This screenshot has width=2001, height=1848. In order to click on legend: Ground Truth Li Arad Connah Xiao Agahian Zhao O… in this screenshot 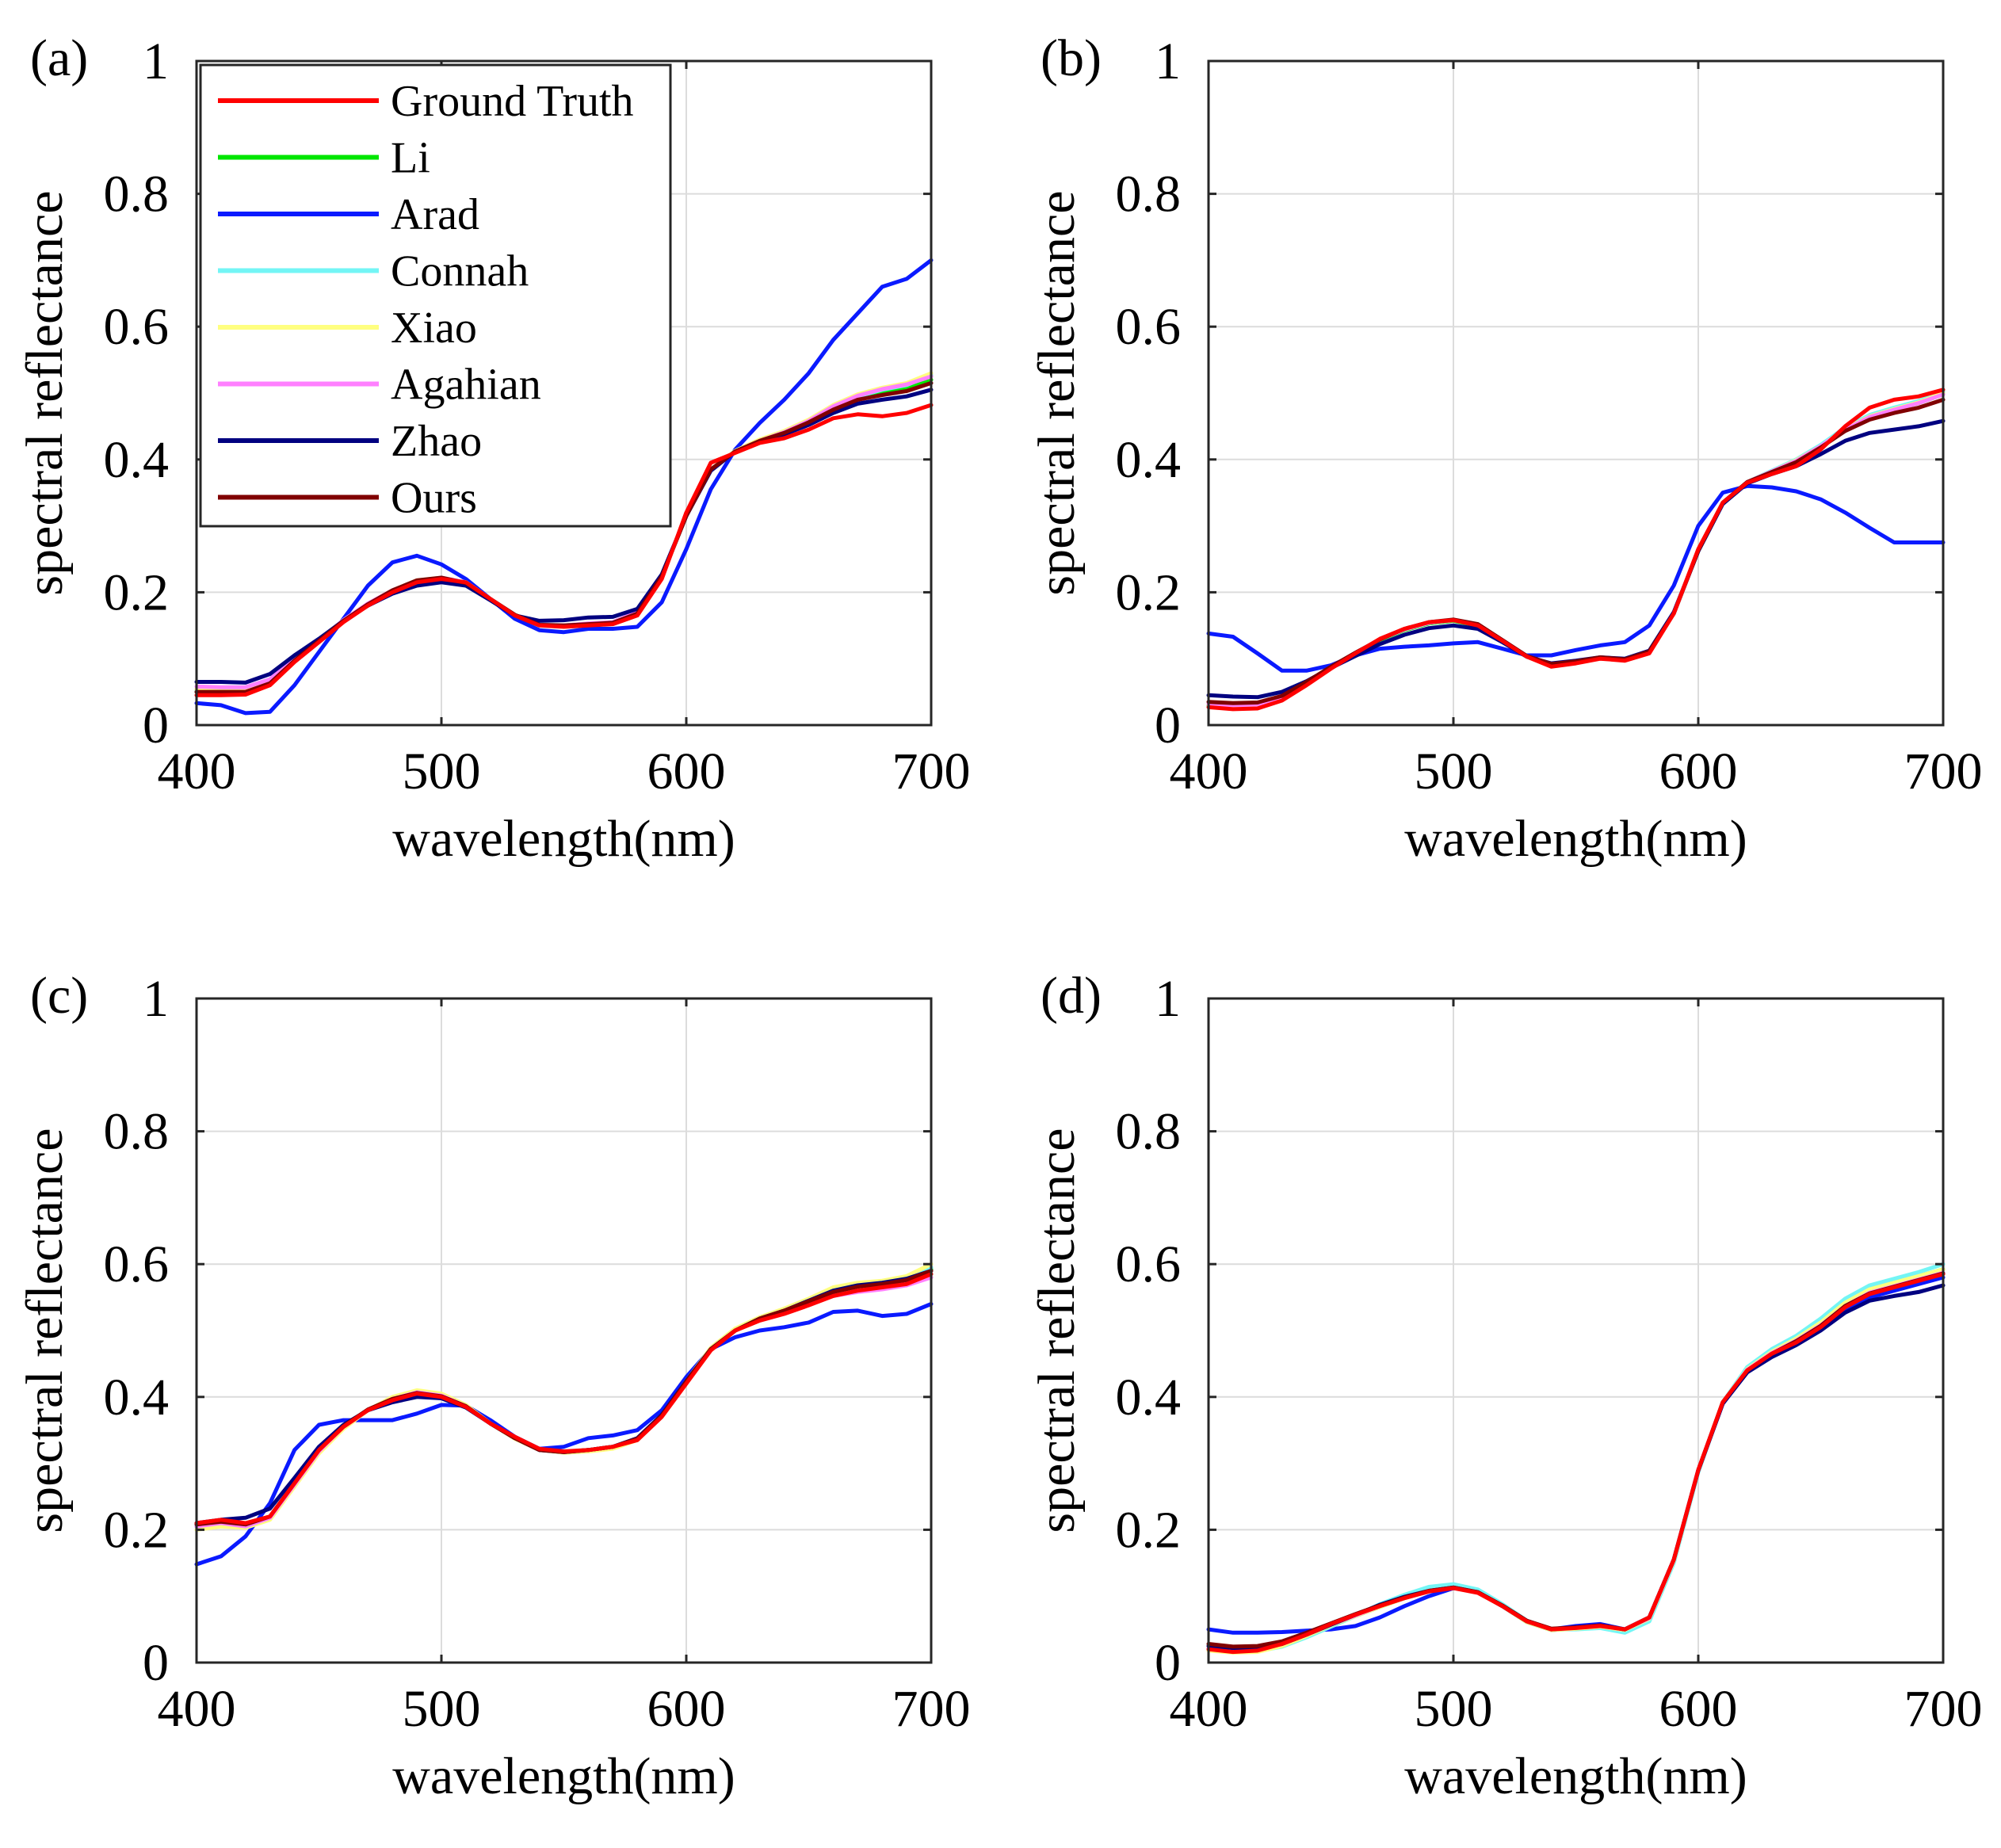, I will do `click(435, 295)`.